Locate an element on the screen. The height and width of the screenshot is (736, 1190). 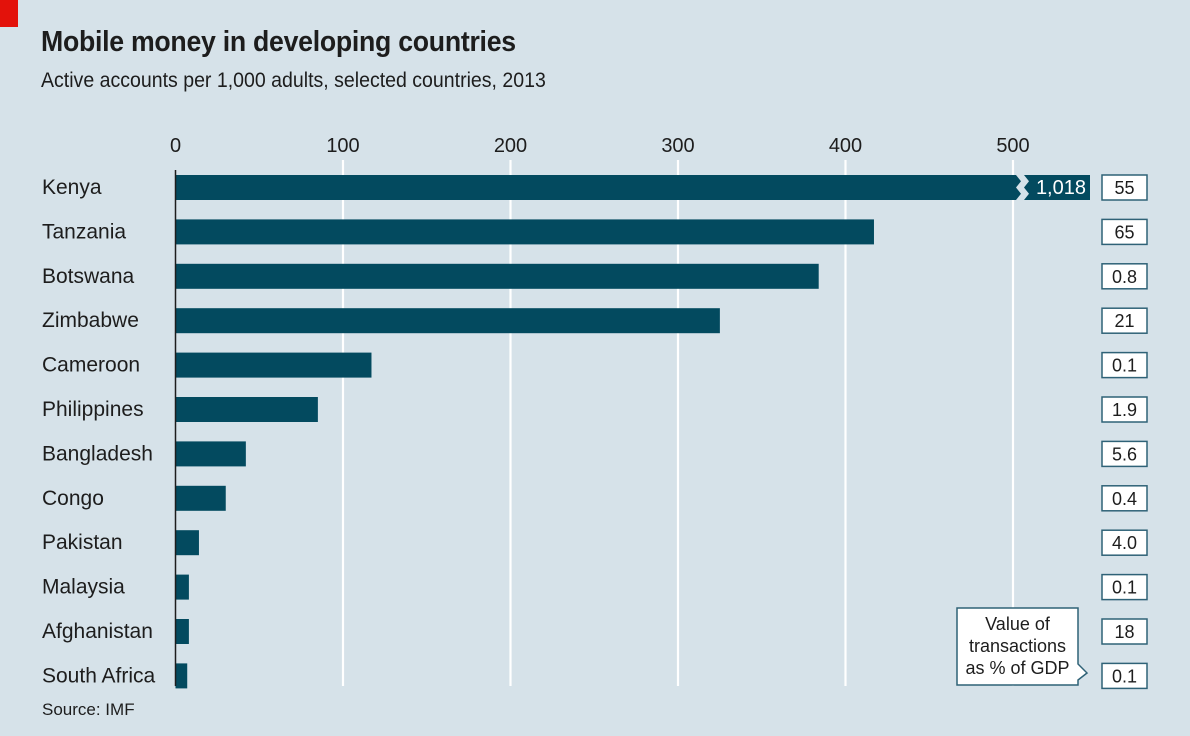
gdp-value-label: 55 is located at coordinates (1124, 188).